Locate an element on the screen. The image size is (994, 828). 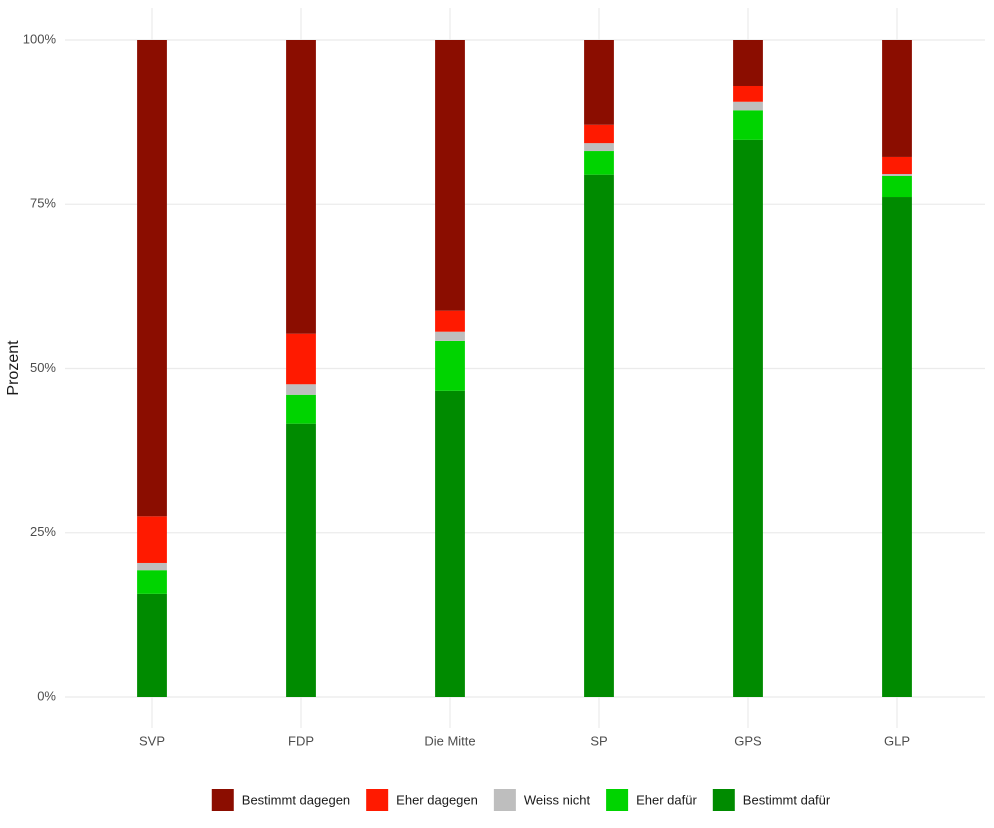
x-tick-label: SVP is located at coordinates (152, 740).